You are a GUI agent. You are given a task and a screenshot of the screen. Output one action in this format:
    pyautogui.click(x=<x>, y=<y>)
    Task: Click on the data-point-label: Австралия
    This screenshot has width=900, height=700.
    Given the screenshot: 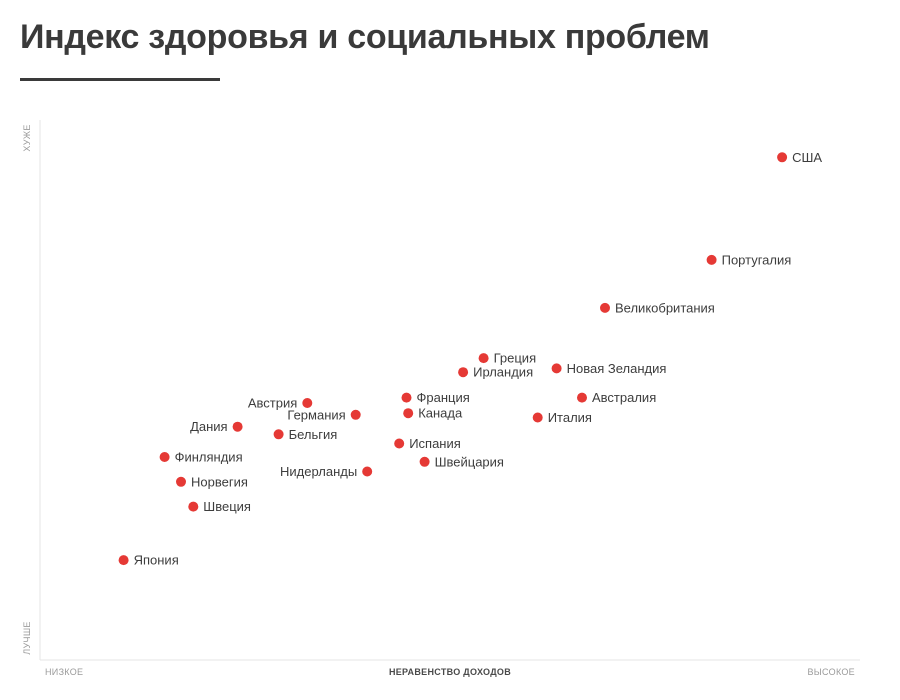 What is the action you would take?
    pyautogui.click(x=624, y=397)
    